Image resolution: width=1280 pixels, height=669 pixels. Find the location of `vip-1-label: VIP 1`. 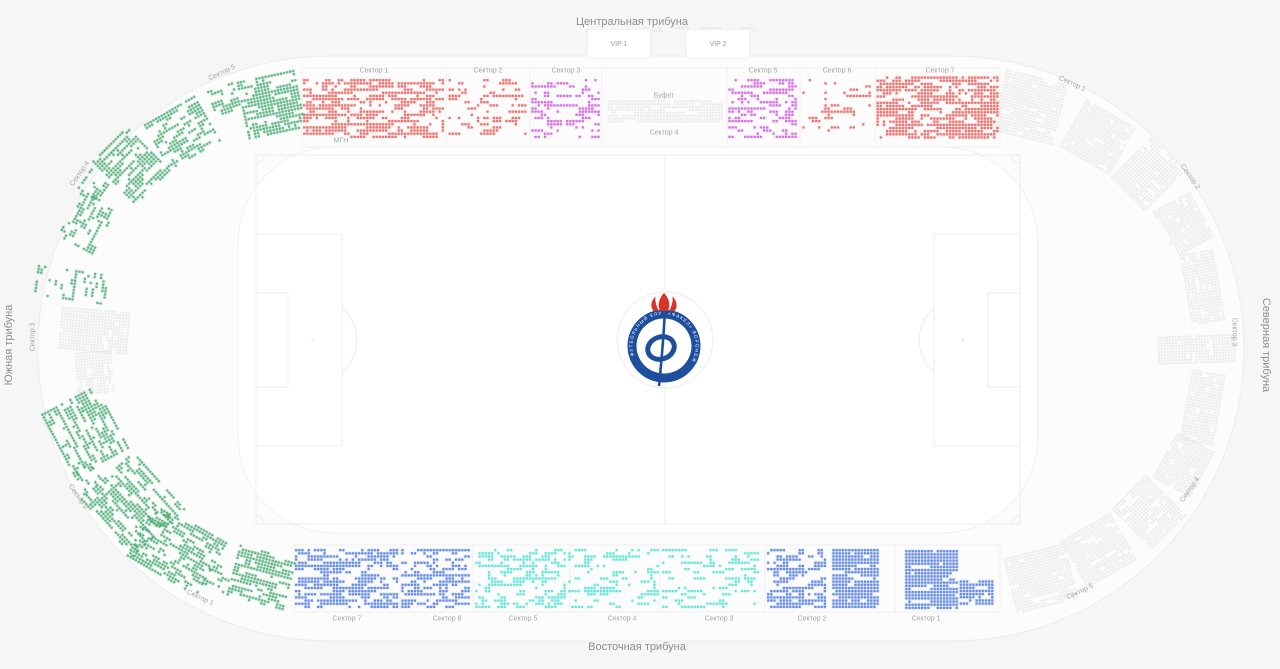

vip-1-label: VIP 1 is located at coordinates (619, 44).